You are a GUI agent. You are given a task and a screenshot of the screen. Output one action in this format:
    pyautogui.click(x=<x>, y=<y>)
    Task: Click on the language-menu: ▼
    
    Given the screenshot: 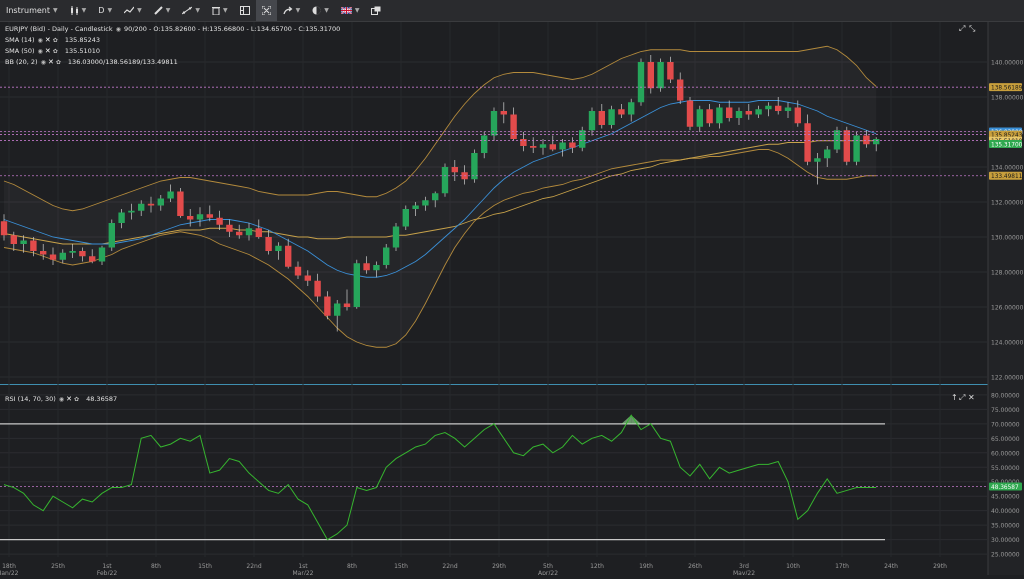 What is the action you would take?
    pyautogui.click(x=350, y=10)
    